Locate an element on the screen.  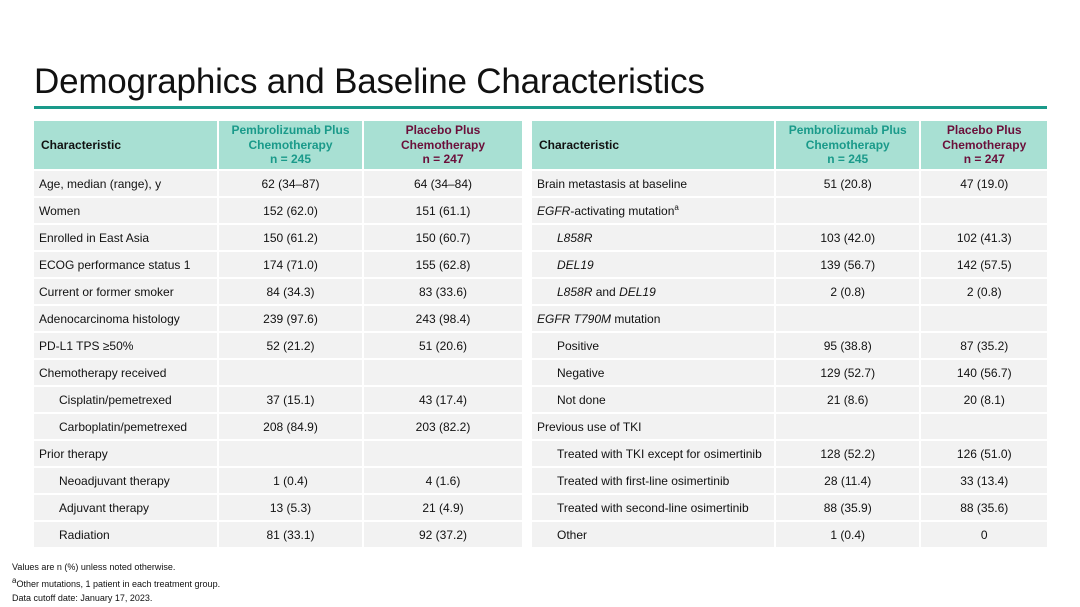
value-cell: 51 (20.6) is located at coordinates (443, 345).